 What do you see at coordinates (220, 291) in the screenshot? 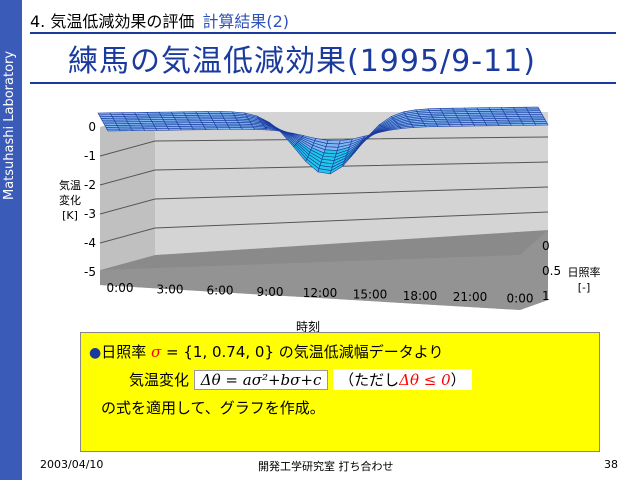
I see `x-tick-label: 6:00` at bounding box center [220, 291].